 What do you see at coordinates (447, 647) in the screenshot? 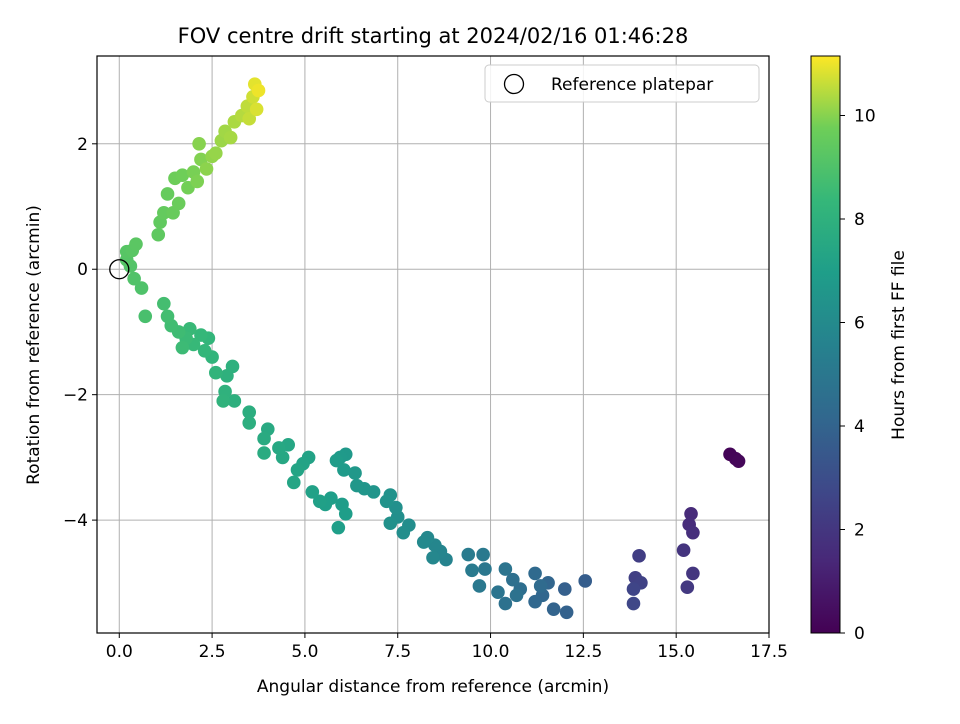
I see `x-axis-ticks: 0.0 2.5 5.0 7.5 10.0 12.5 15.0 17.5` at bounding box center [447, 647].